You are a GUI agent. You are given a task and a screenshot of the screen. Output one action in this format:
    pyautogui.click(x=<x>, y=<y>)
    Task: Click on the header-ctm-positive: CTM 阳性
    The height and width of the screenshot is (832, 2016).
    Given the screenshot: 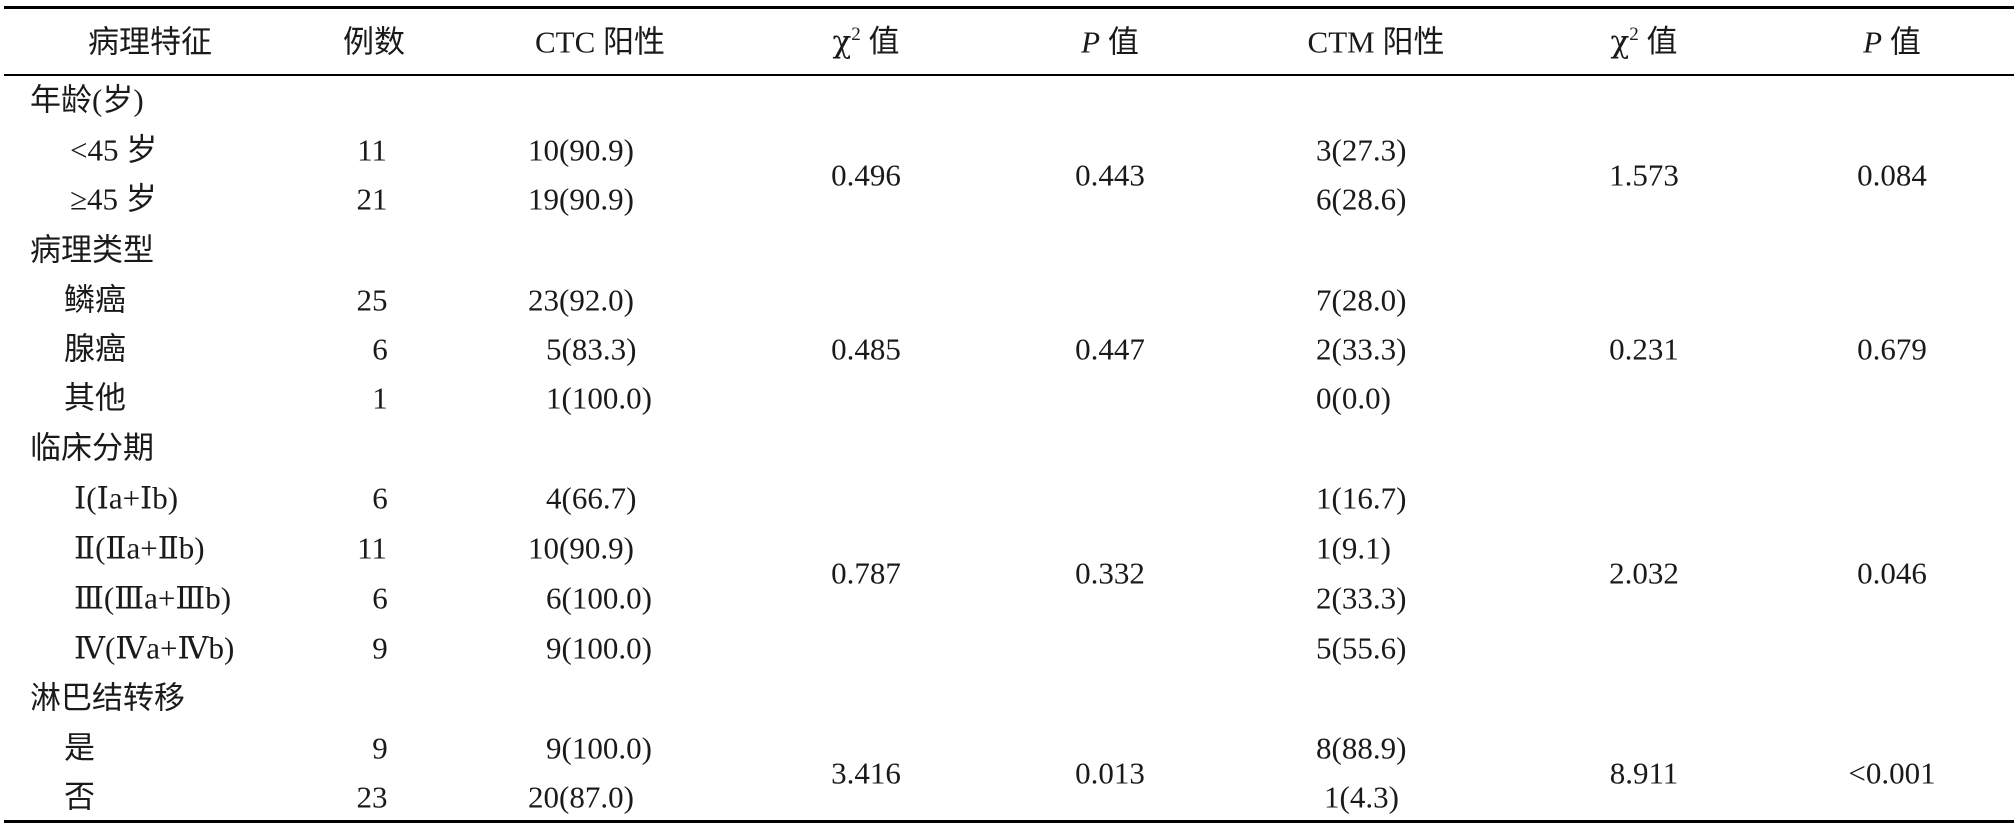 What is the action you would take?
    pyautogui.click(x=1376, y=42)
    